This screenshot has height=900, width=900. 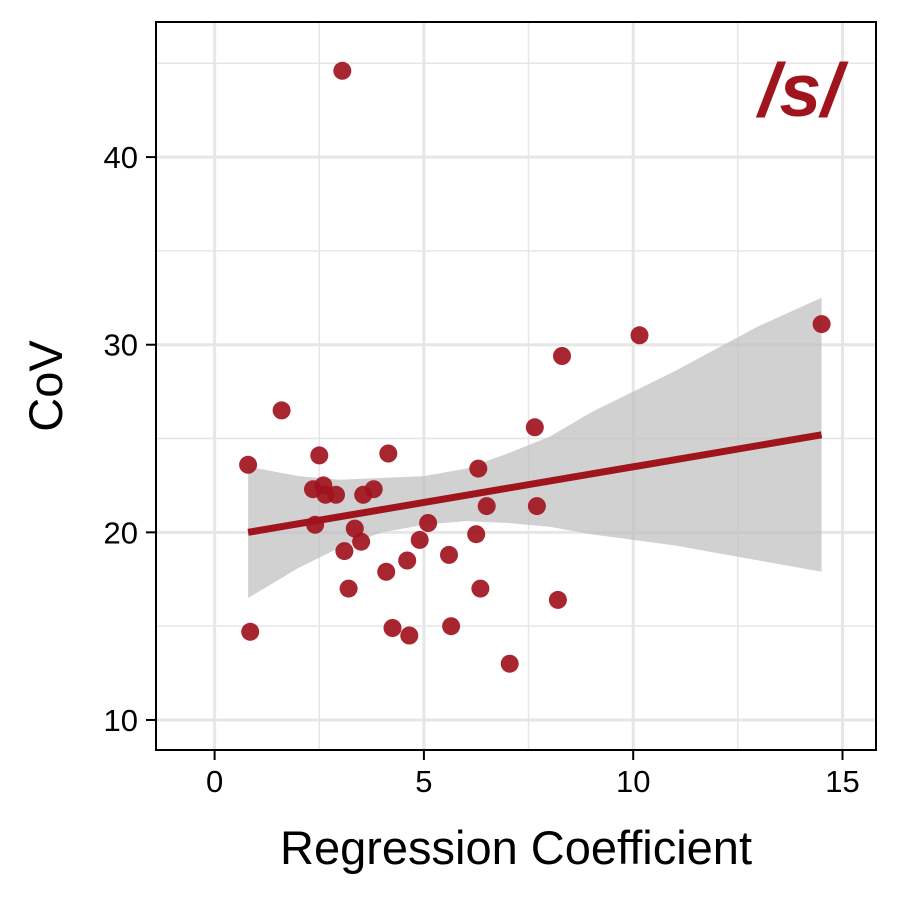 What do you see at coordinates (121, 532) in the screenshot?
I see `y-tick-label: 20` at bounding box center [121, 532].